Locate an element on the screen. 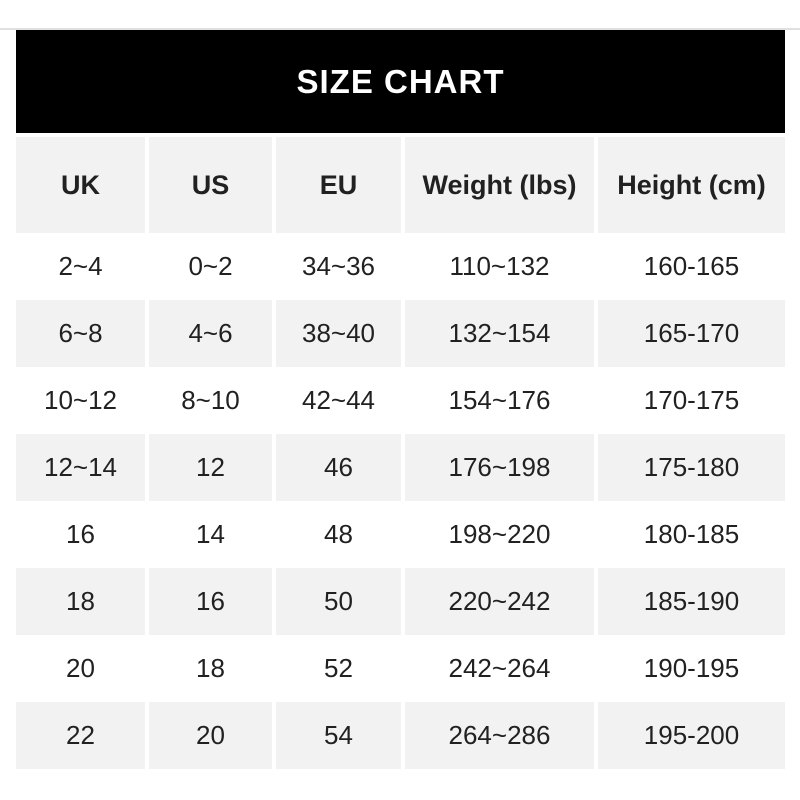  table-cell: 154~176 is located at coordinates (499, 400).